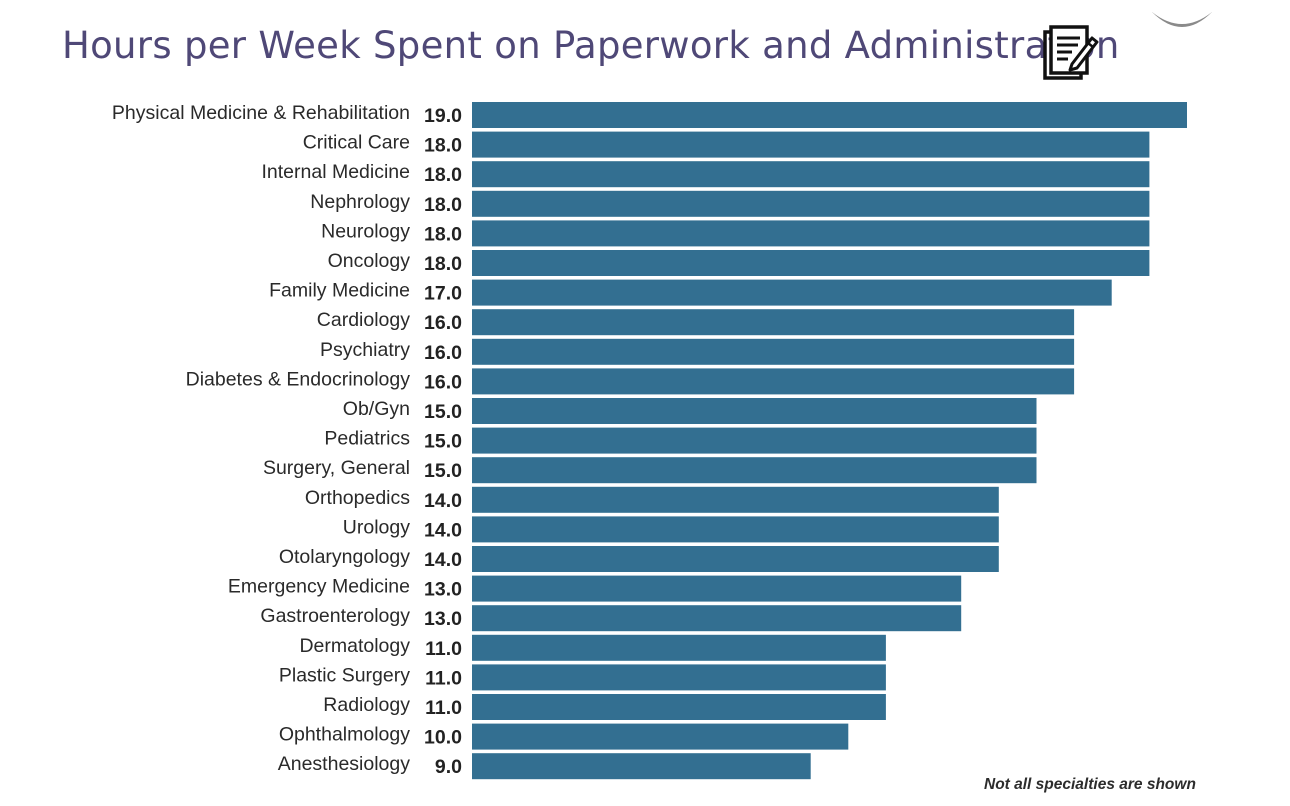 The width and height of the screenshot is (1290, 806). I want to click on bar-psychiatry, so click(773, 351).